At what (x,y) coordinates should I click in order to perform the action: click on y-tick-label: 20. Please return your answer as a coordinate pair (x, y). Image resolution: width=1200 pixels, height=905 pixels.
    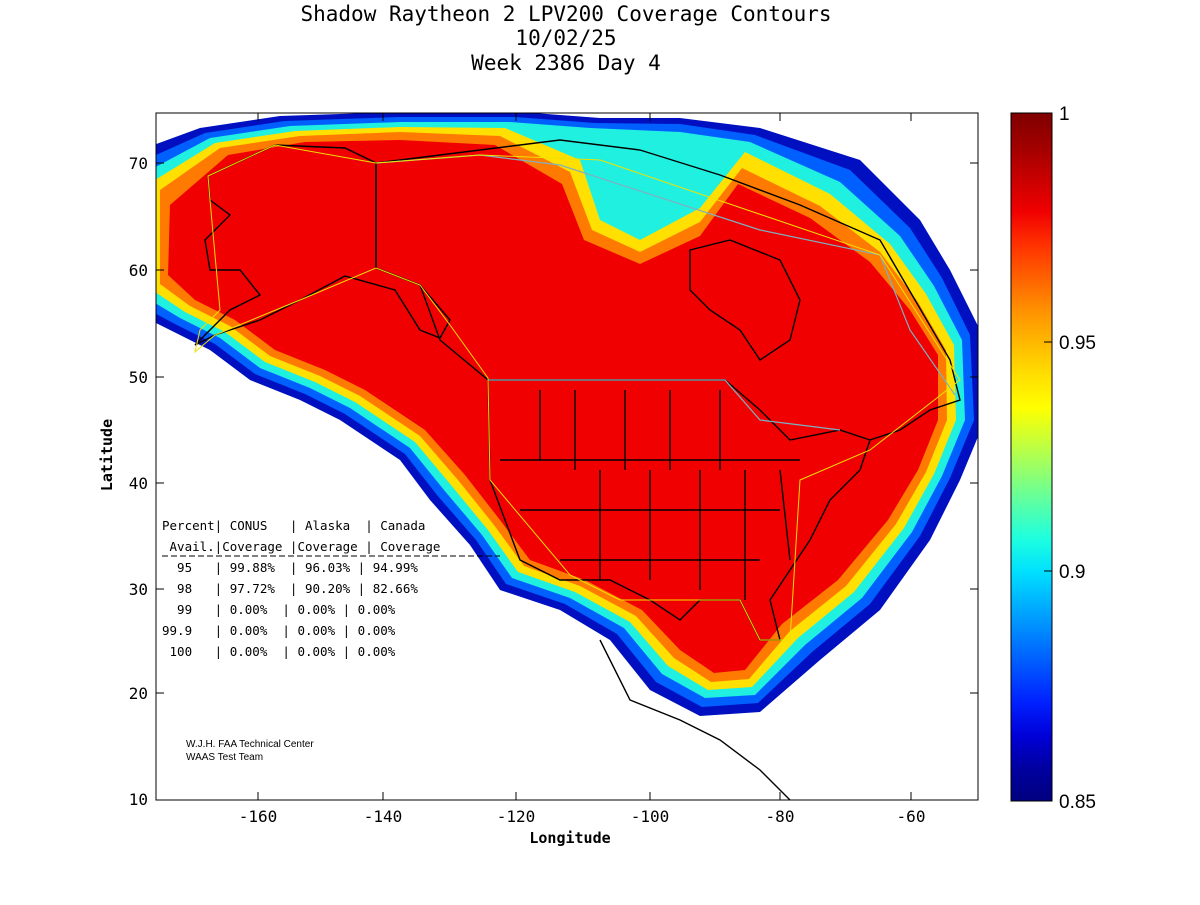
    Looking at the image, I should click on (138, 693).